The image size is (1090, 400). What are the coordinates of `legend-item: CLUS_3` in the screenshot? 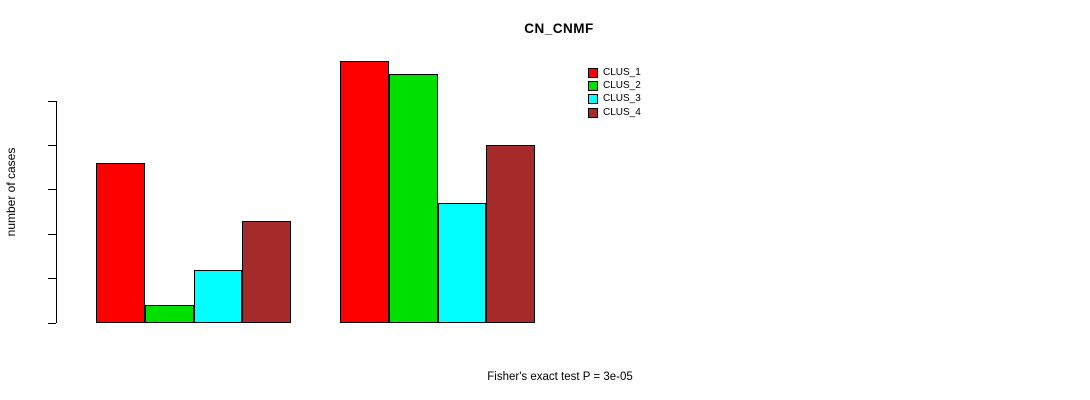 It's located at (614, 99).